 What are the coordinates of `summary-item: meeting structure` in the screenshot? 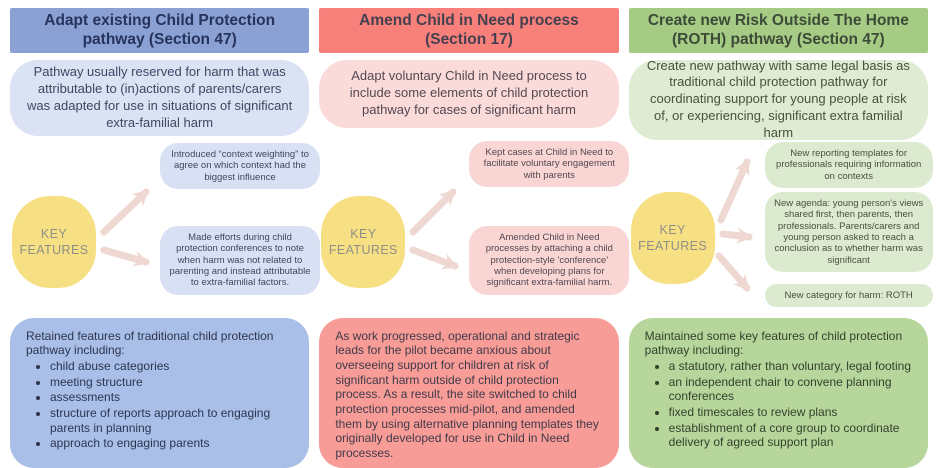 It's located at (171, 382).